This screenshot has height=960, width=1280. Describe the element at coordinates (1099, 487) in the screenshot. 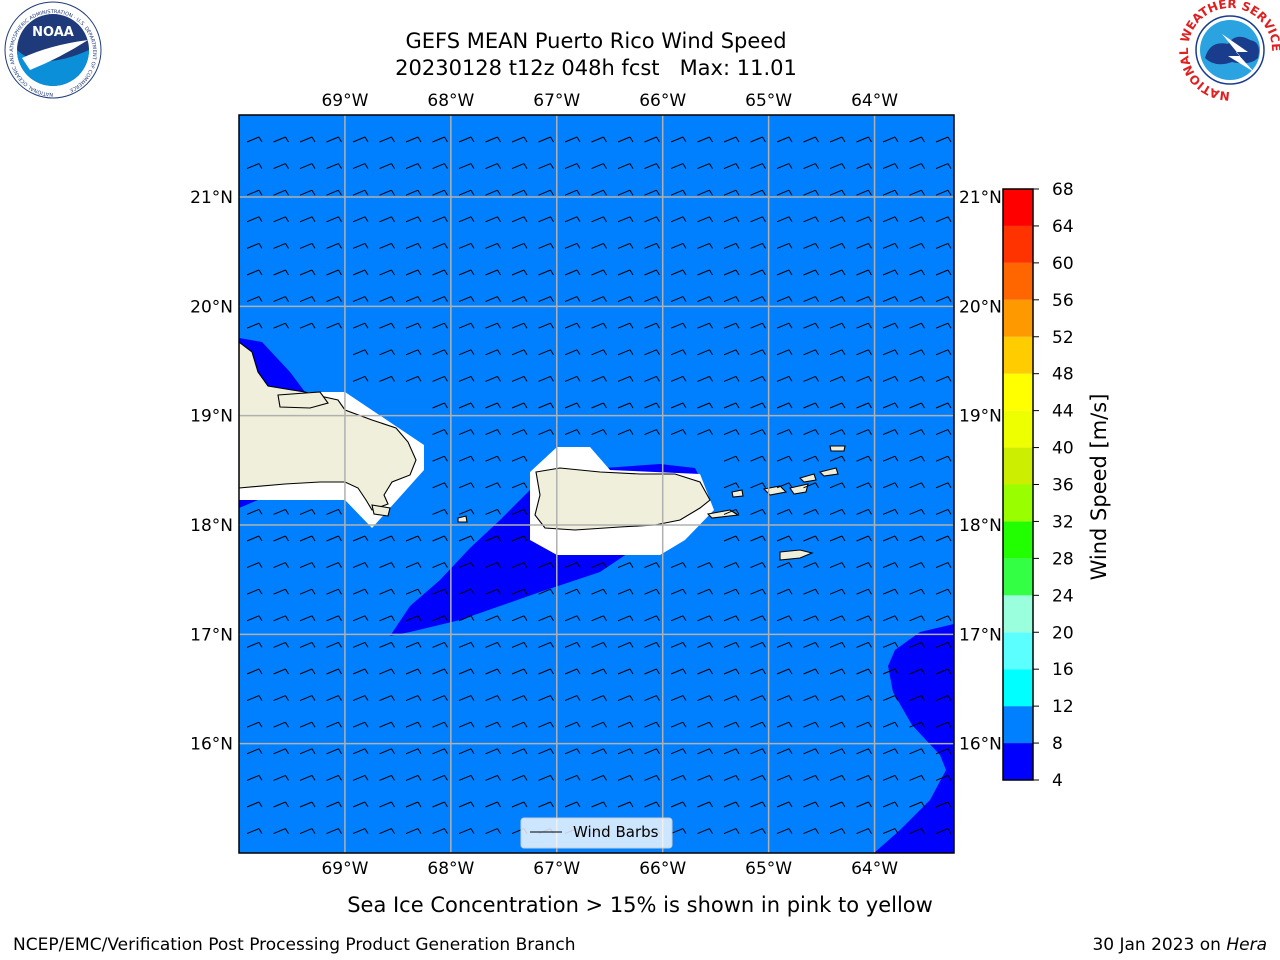

I see `colorbar-label: Wind Speed [m/s]` at that location.